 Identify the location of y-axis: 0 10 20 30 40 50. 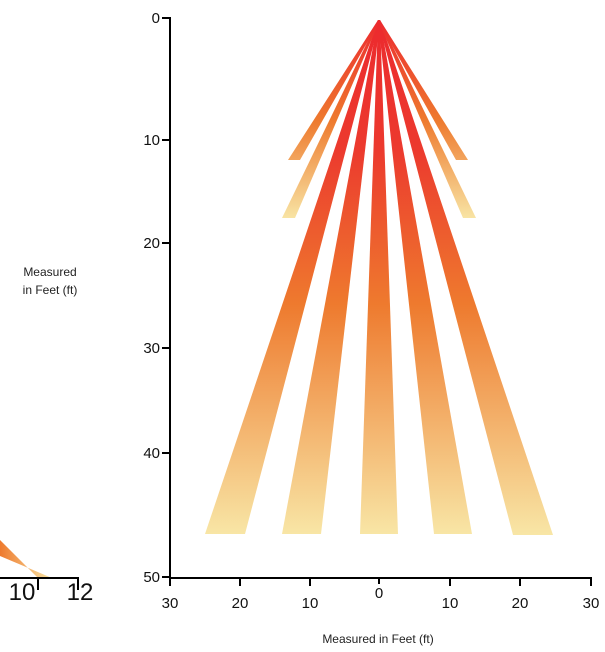
(157, 298).